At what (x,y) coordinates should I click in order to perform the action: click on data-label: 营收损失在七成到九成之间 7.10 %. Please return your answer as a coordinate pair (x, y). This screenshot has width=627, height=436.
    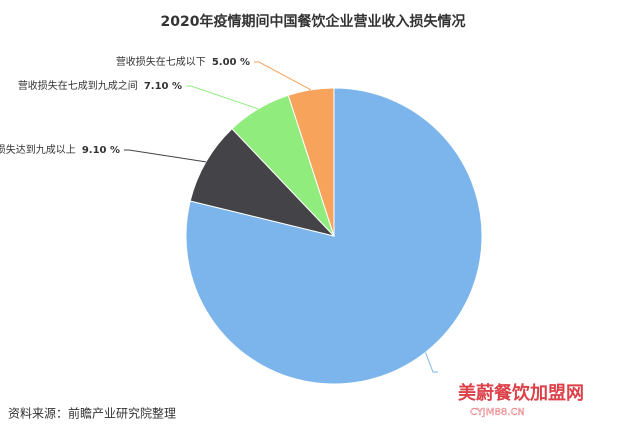
    Looking at the image, I should click on (100, 85).